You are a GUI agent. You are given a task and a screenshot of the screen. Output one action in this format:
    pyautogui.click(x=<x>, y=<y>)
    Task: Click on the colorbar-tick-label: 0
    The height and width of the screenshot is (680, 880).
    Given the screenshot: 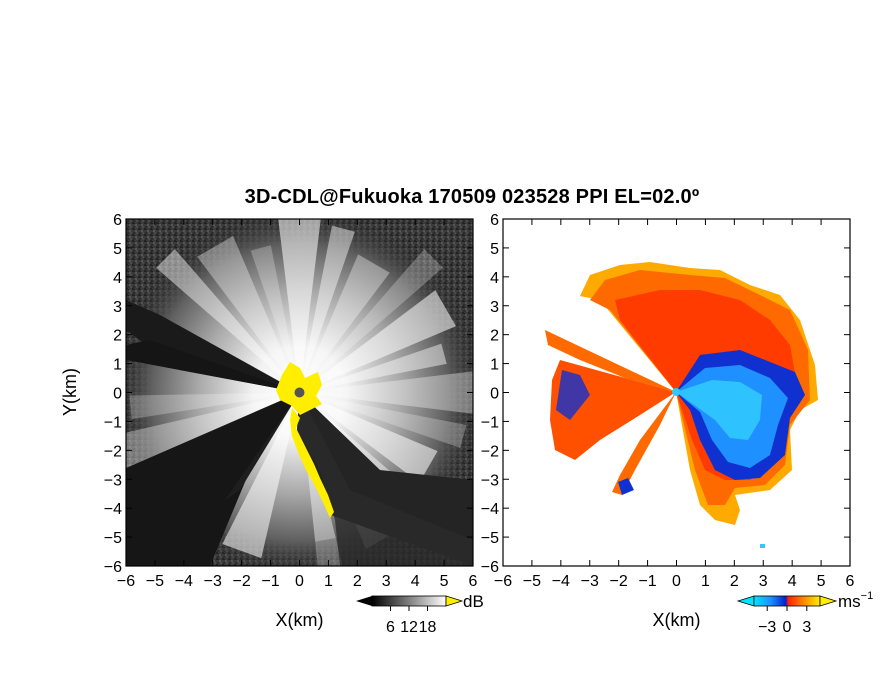 What is the action you would take?
    pyautogui.click(x=787, y=627)
    